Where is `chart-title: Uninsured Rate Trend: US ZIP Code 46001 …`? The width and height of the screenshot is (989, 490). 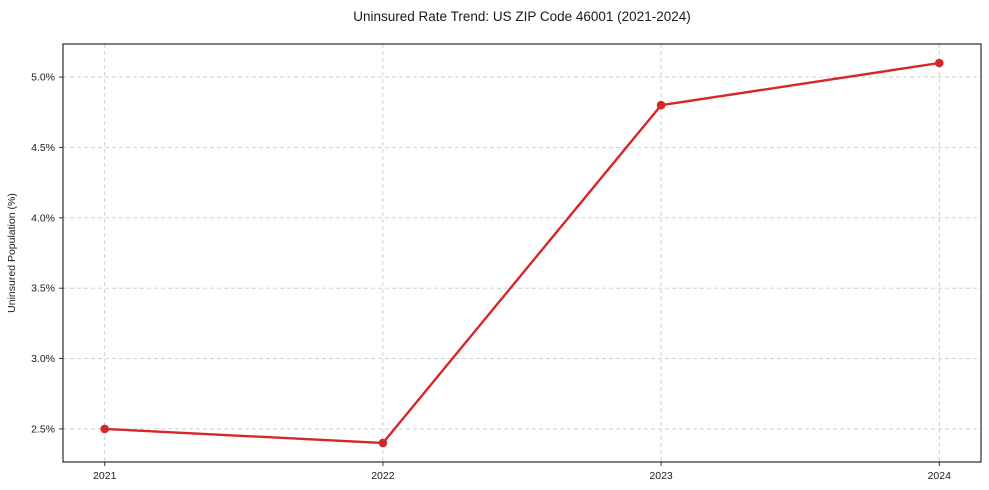 chart-title: Uninsured Rate Trend: US ZIP Code 46001 … is located at coordinates (521, 16).